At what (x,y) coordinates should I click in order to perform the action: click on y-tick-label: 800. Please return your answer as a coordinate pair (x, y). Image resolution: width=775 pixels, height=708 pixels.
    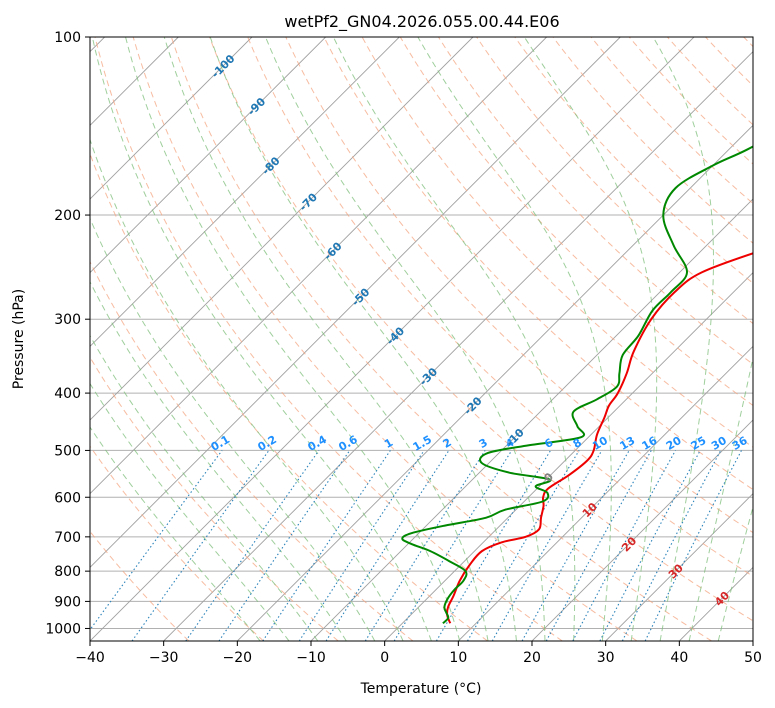
    Looking at the image, I should click on (67, 572).